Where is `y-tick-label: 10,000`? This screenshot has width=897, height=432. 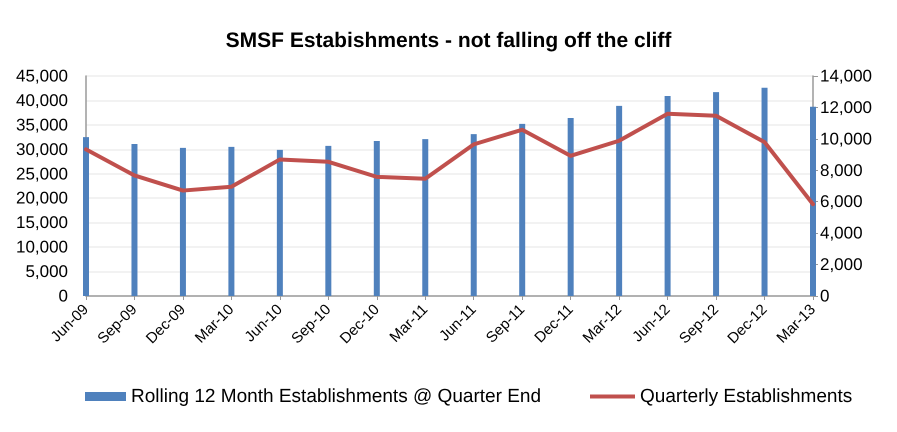 y-tick-label: 10,000 is located at coordinates (42, 247).